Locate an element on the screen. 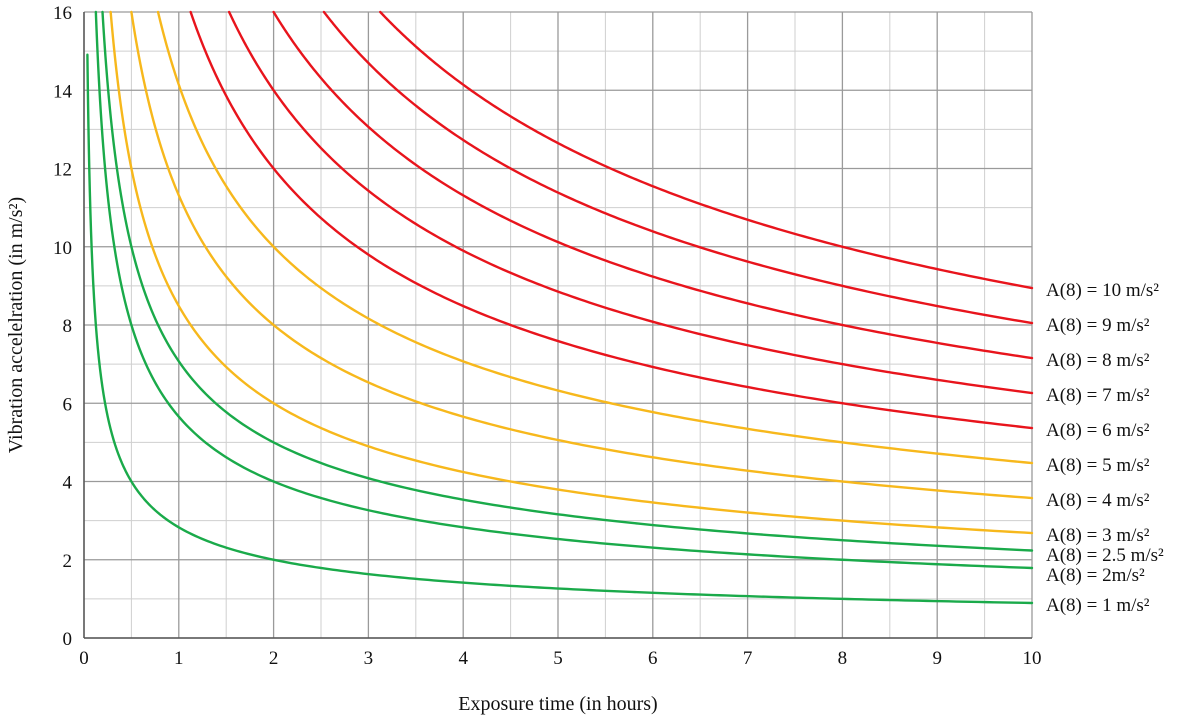  series-label: A(8) = 1 m/s² is located at coordinates (1098, 605).